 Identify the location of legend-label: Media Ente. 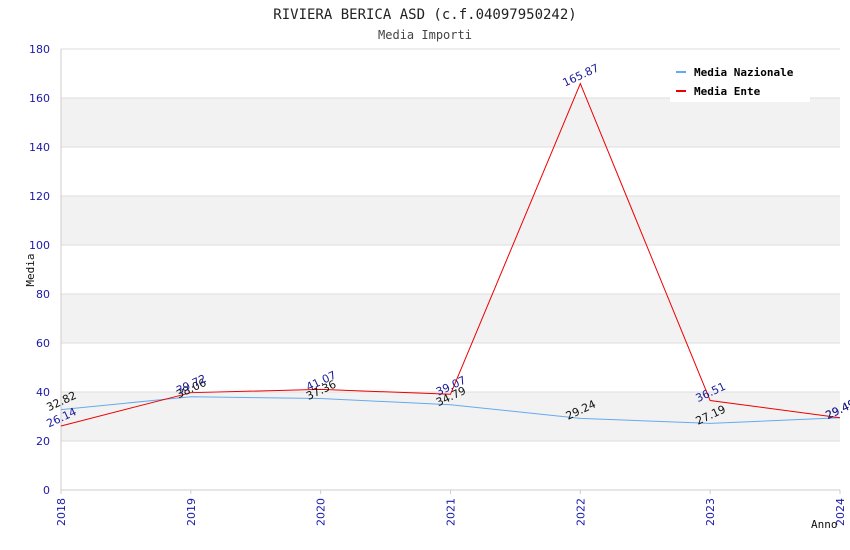
(727, 91).